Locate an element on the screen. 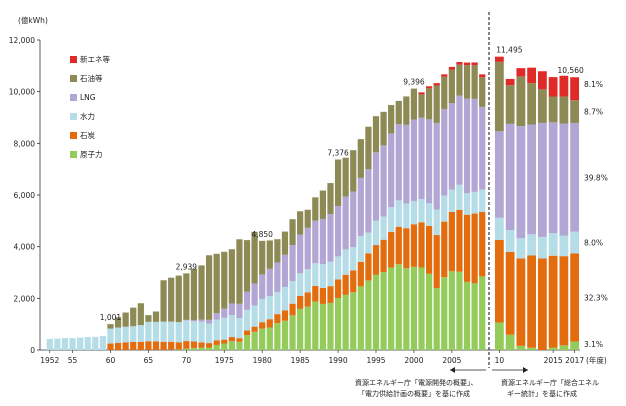 The width and height of the screenshot is (626, 406). percent-label-水力: 8.0% is located at coordinates (593, 242).